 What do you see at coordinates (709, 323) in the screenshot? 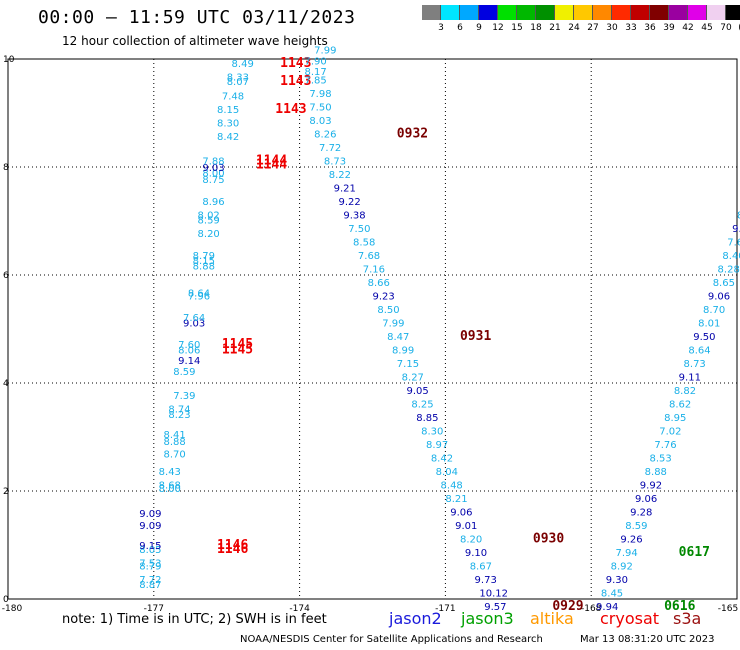
I see `wave-height-value: 8.01` at bounding box center [709, 323].